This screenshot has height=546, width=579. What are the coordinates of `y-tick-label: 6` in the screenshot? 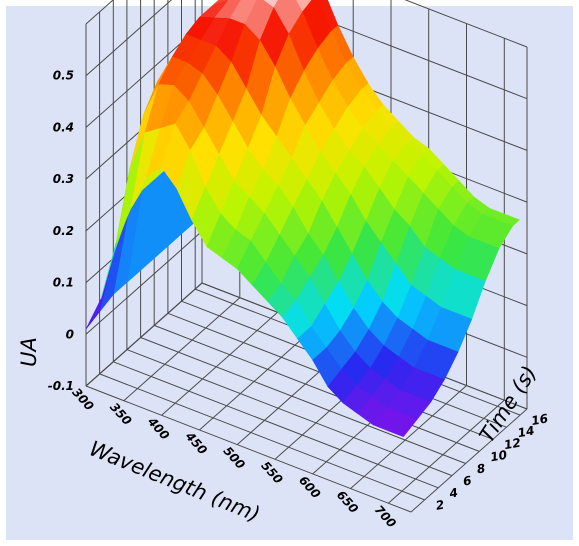 It's located at (467, 480).